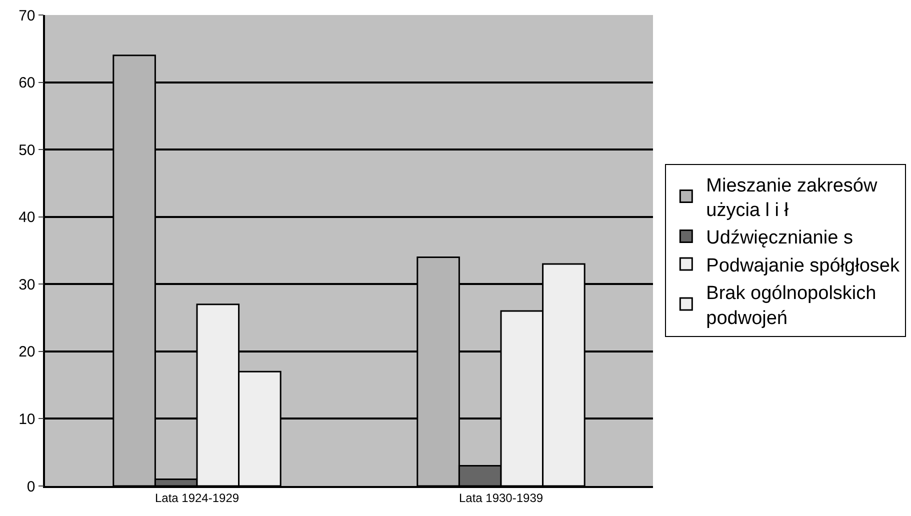 The height and width of the screenshot is (516, 911). Describe the element at coordinates (27, 15) in the screenshot. I see `y-tick-label: 70` at that location.